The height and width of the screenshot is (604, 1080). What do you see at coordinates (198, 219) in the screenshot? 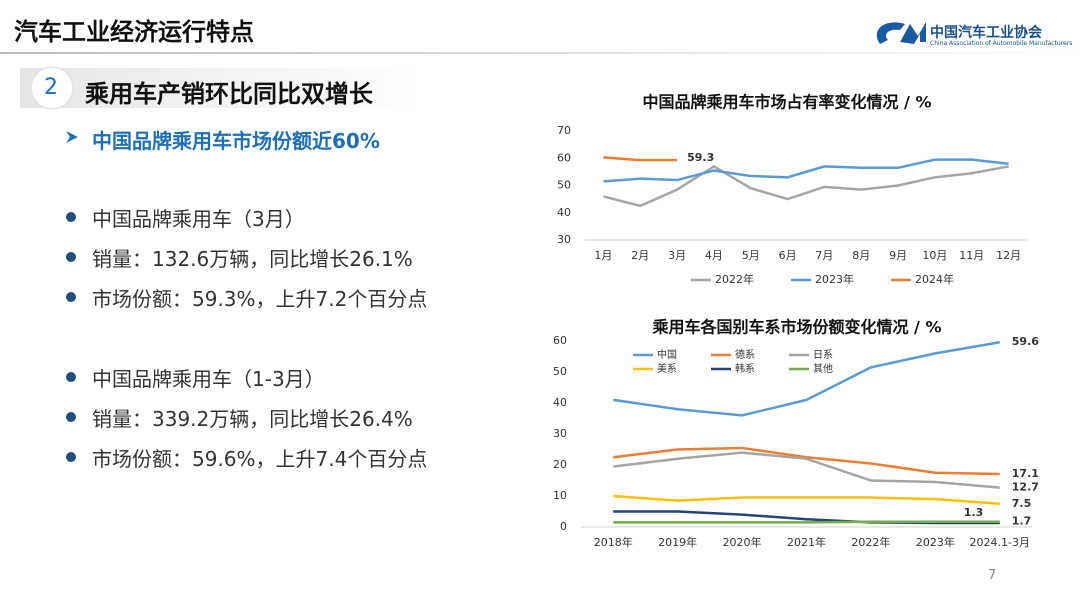
I see `bullet-text: 中国品牌乘用车（3月）` at bounding box center [198, 219].